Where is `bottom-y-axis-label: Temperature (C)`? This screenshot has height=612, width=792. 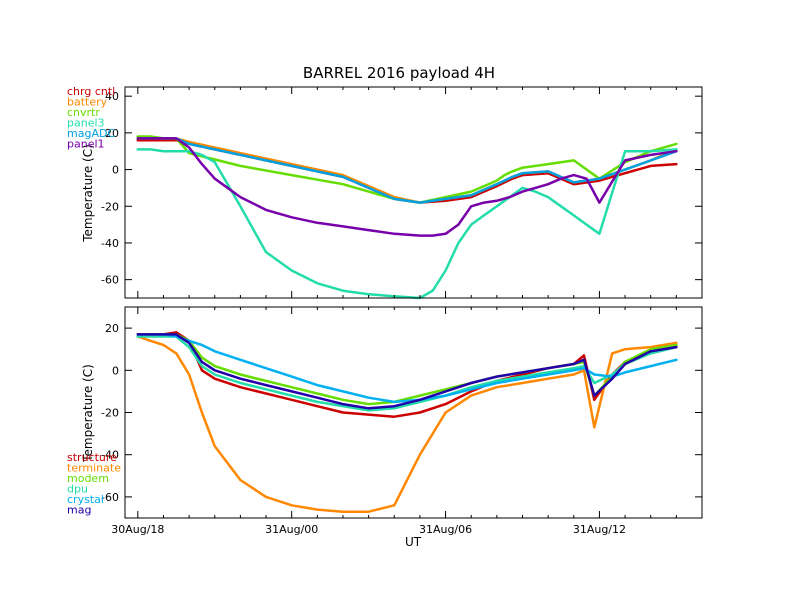 bottom-y-axis-label: Temperature (C) is located at coordinates (88, 413).